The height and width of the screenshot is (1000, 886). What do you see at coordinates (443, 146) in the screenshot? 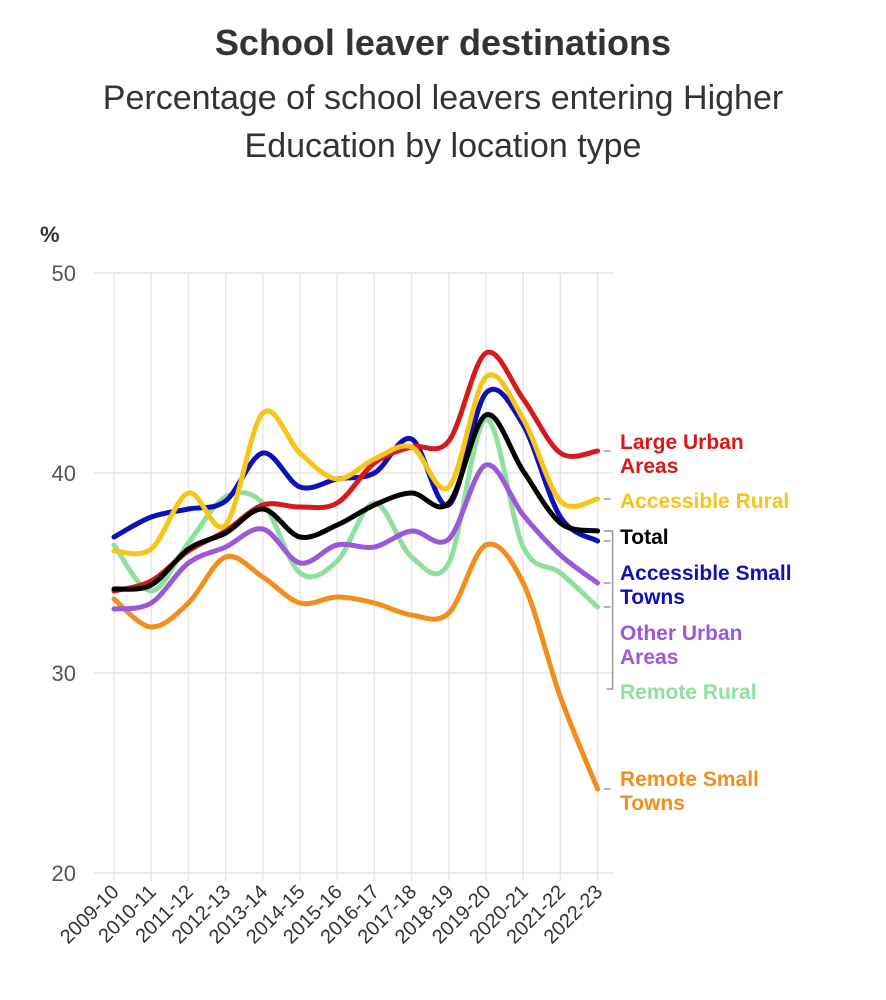
I see `subtitle-line-2: Education by location type` at bounding box center [443, 146].